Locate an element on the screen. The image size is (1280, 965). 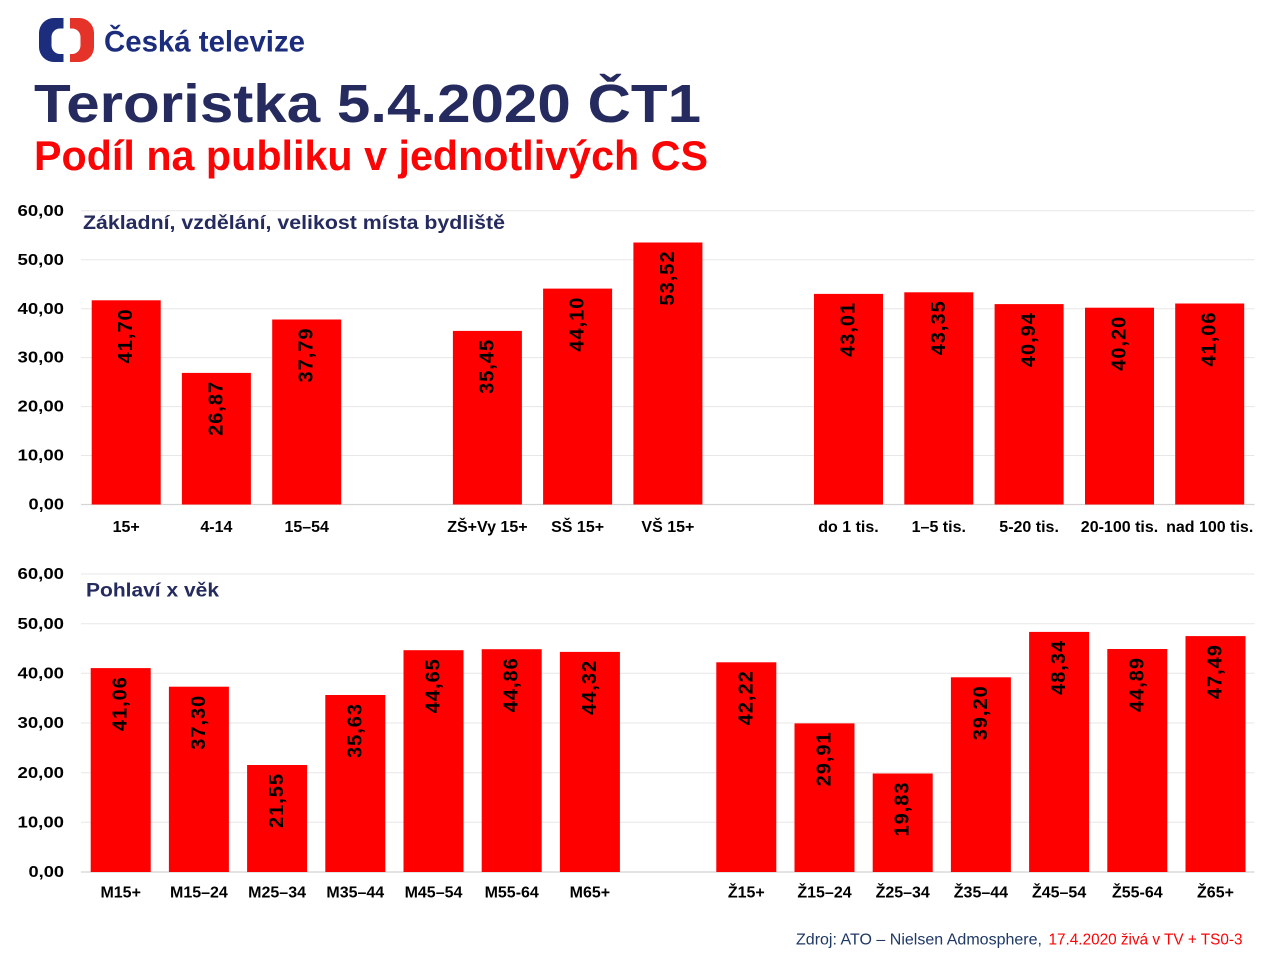
svg-text: 40,20 is located at coordinates (1120, 344).